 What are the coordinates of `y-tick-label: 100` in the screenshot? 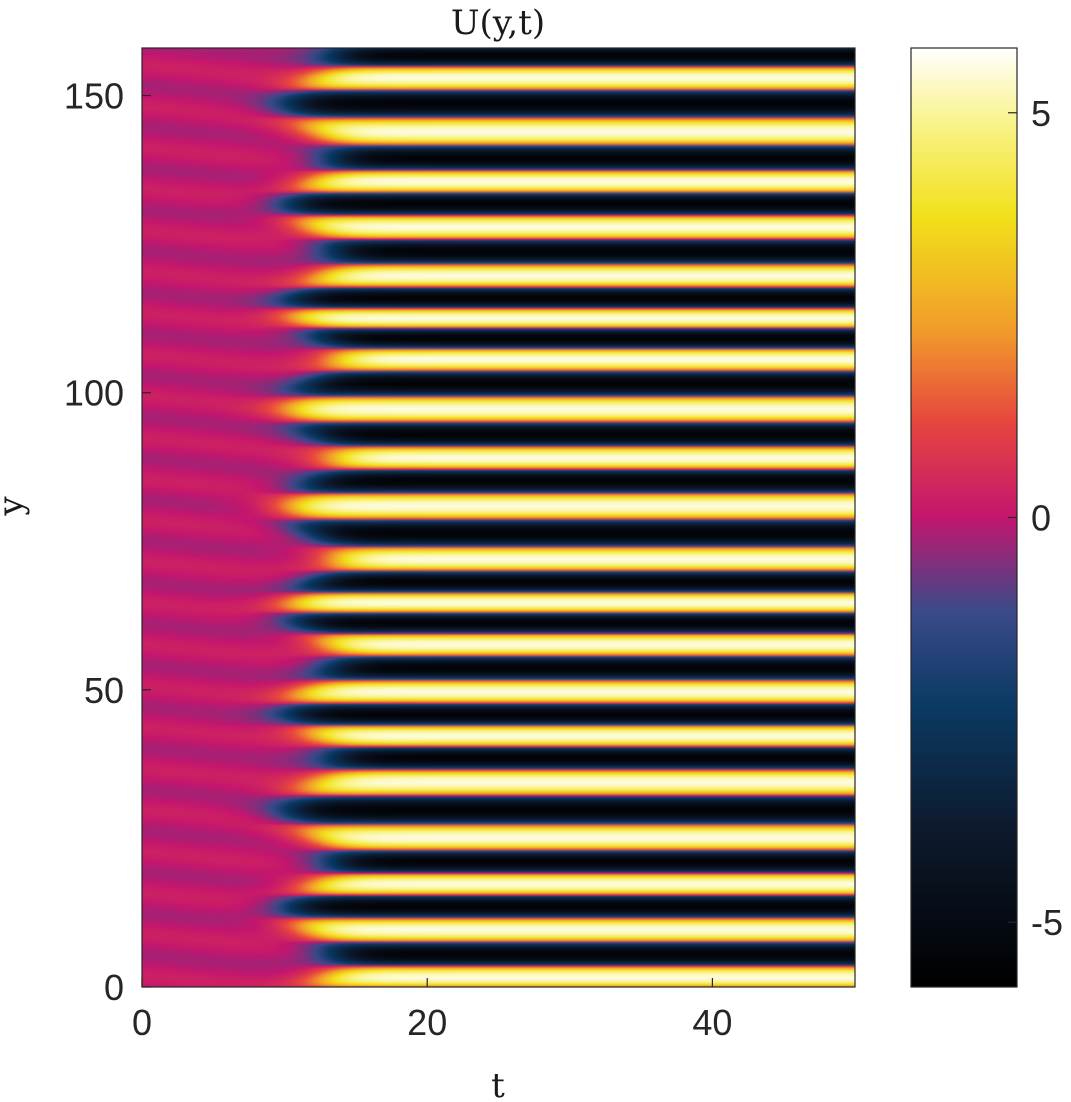 It's located at (94, 393).